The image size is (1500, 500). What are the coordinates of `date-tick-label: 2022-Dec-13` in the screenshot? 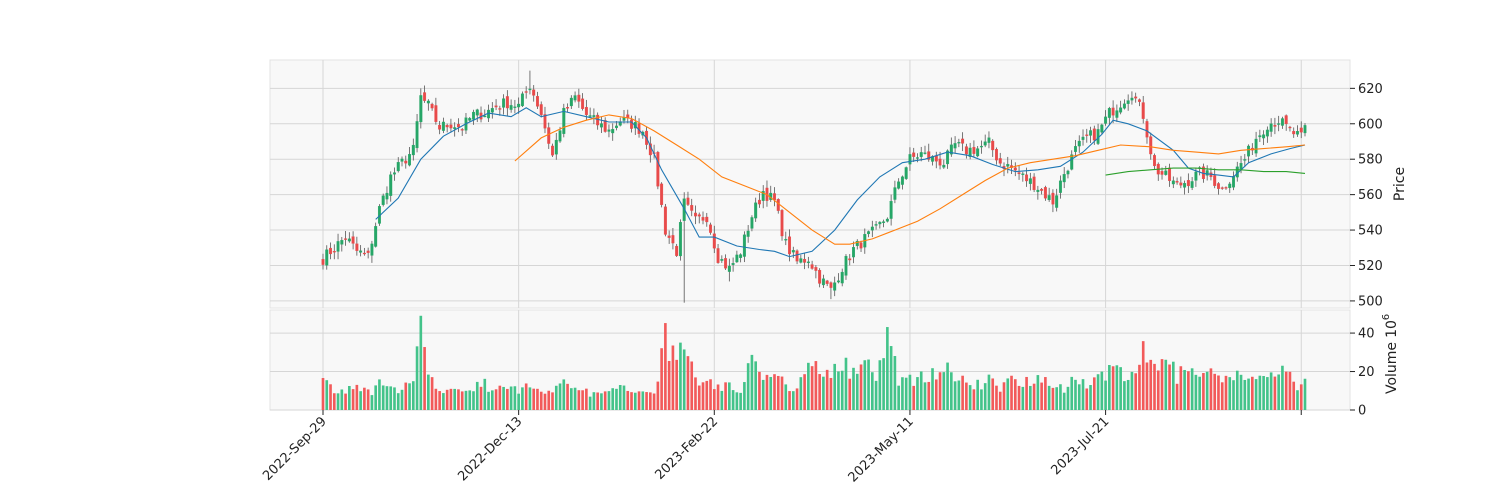 It's located at (490, 449).